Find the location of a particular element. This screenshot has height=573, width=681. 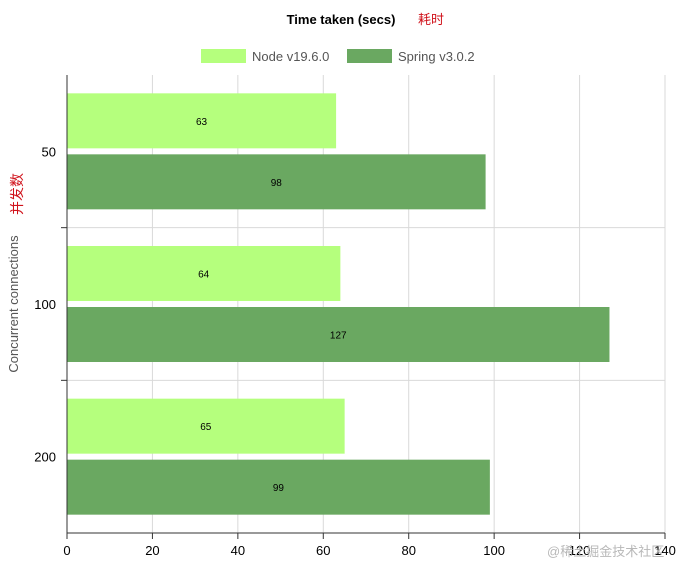

x-tick-label: 0 is located at coordinates (66, 550).